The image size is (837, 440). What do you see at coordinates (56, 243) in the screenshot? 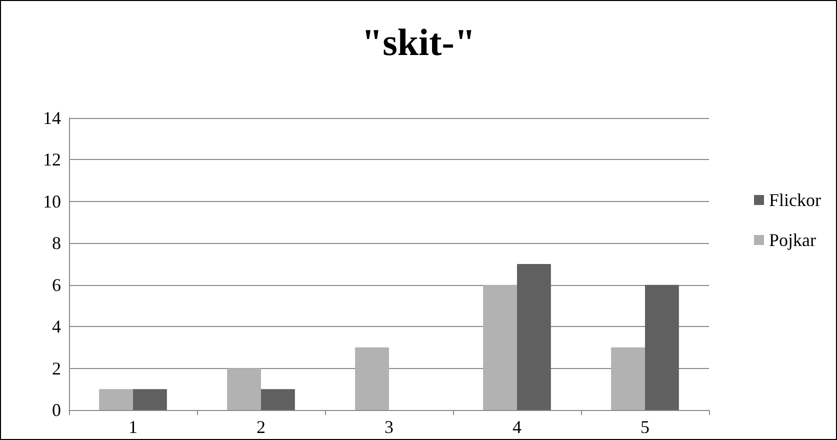
I see `y-tick-label: 8` at bounding box center [56, 243].